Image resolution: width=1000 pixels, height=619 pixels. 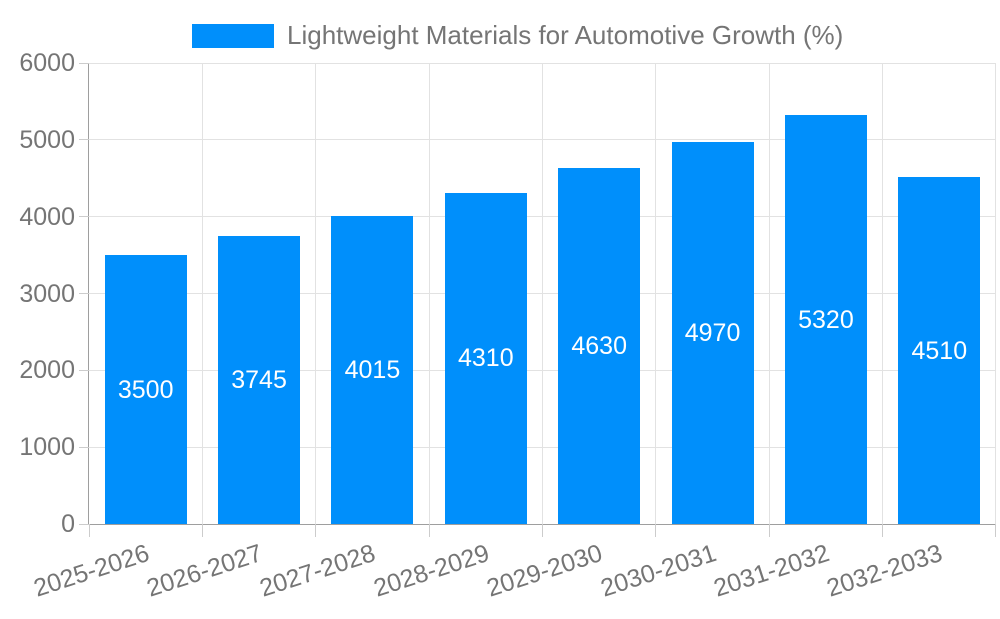 What do you see at coordinates (47, 293) in the screenshot?
I see `y-axis-tick-label: 3000` at bounding box center [47, 293].